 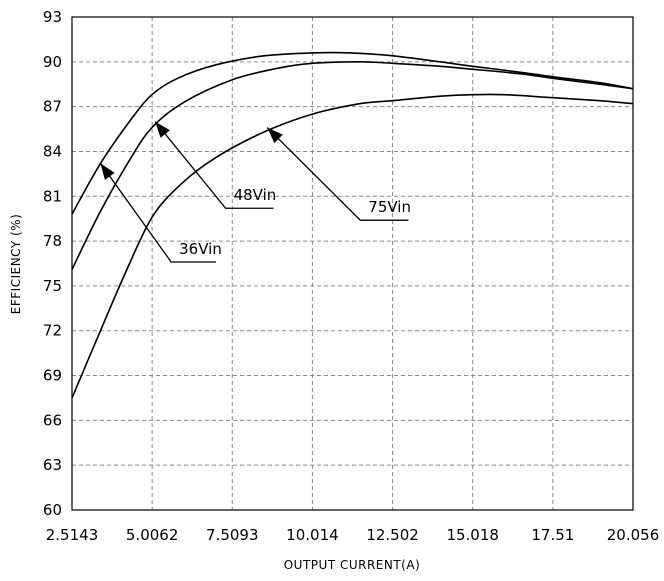 I want to click on y-tick-label: 75, so click(x=52, y=286).